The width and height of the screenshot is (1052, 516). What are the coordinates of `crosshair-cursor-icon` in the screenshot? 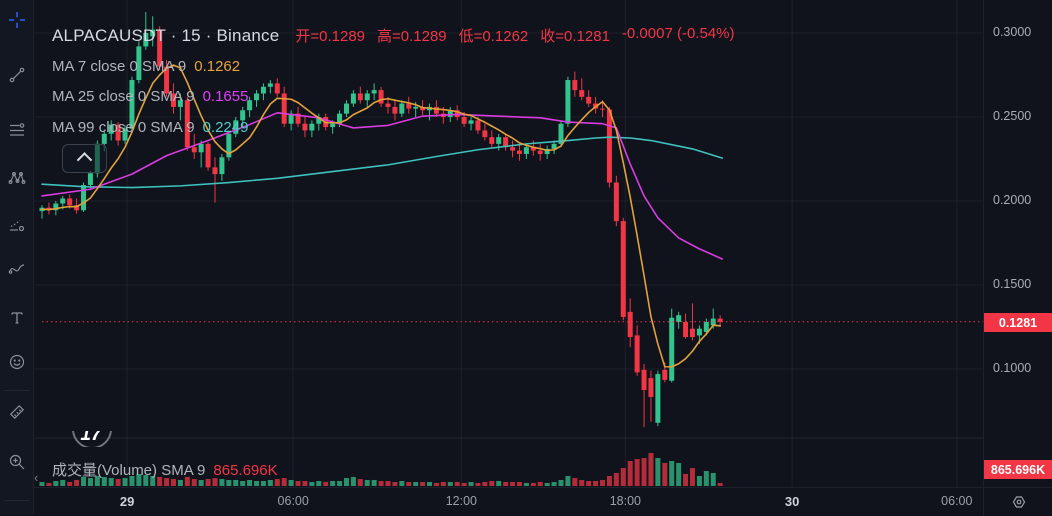 It's located at (16, 20).